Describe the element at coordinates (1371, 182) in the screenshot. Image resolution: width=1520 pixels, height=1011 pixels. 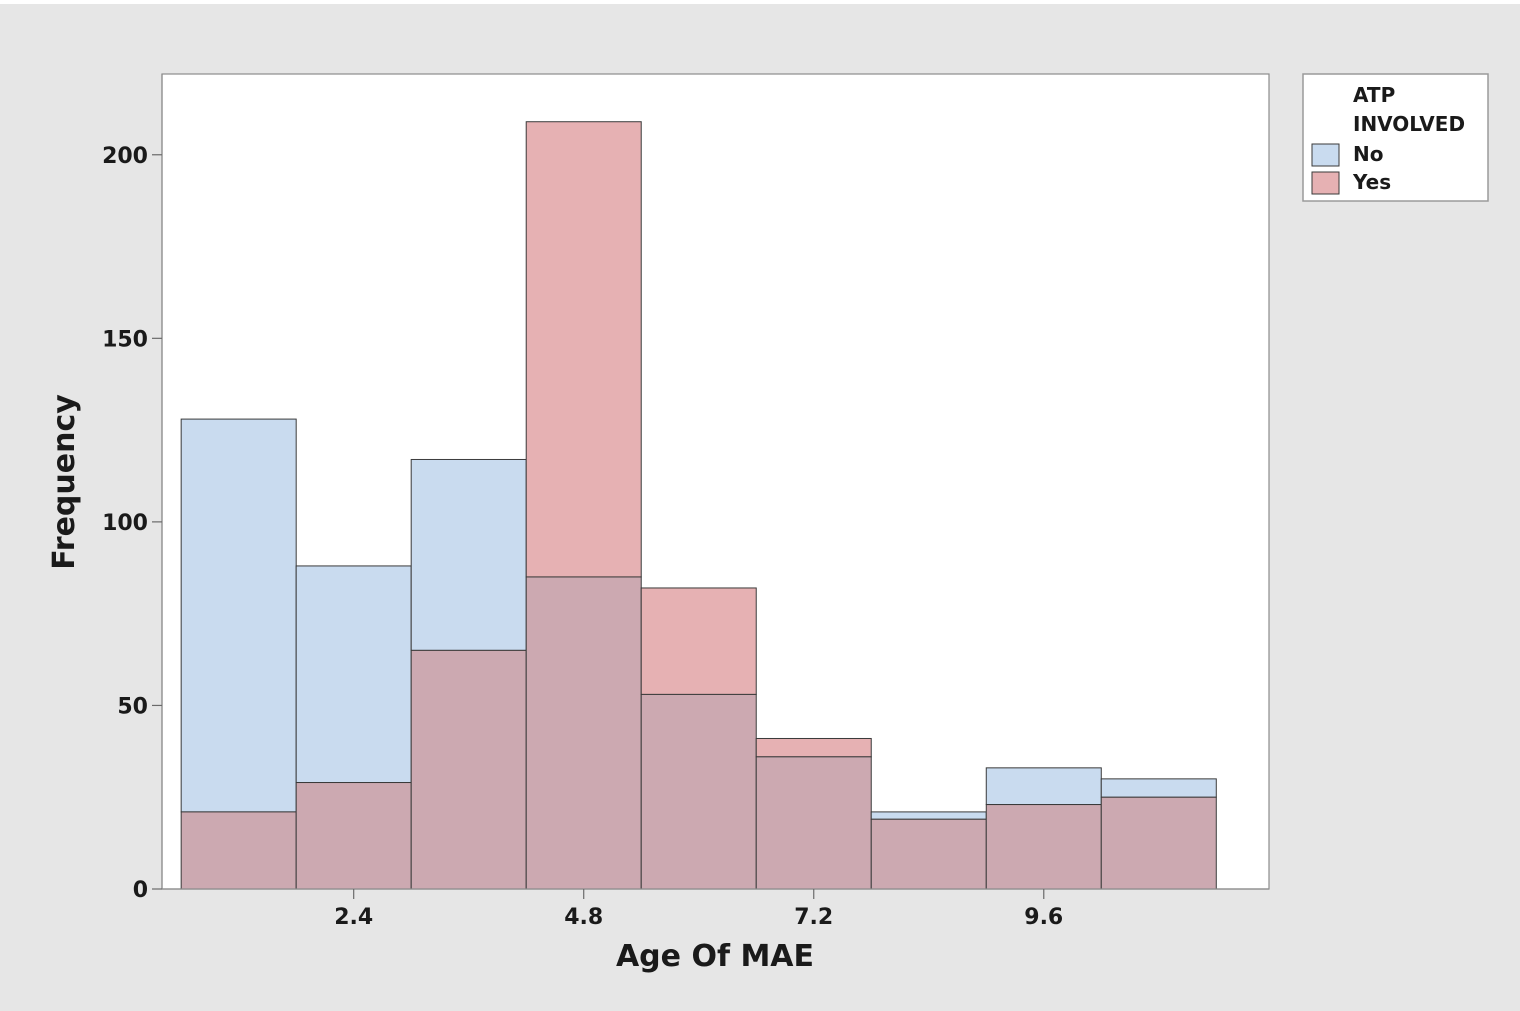
I see `legend-label-yes: Yes` at that location.